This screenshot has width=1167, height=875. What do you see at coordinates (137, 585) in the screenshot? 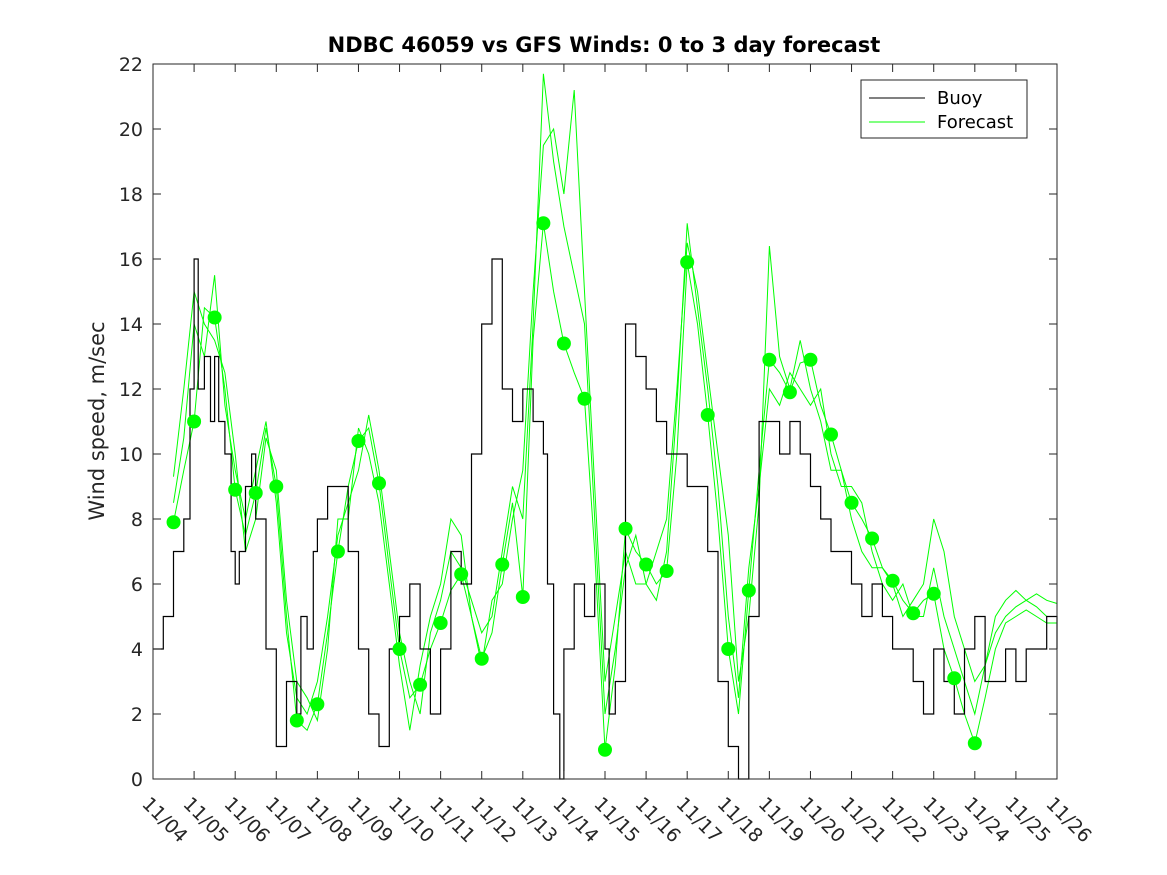
I see `y-tick-label: 6` at bounding box center [137, 585].